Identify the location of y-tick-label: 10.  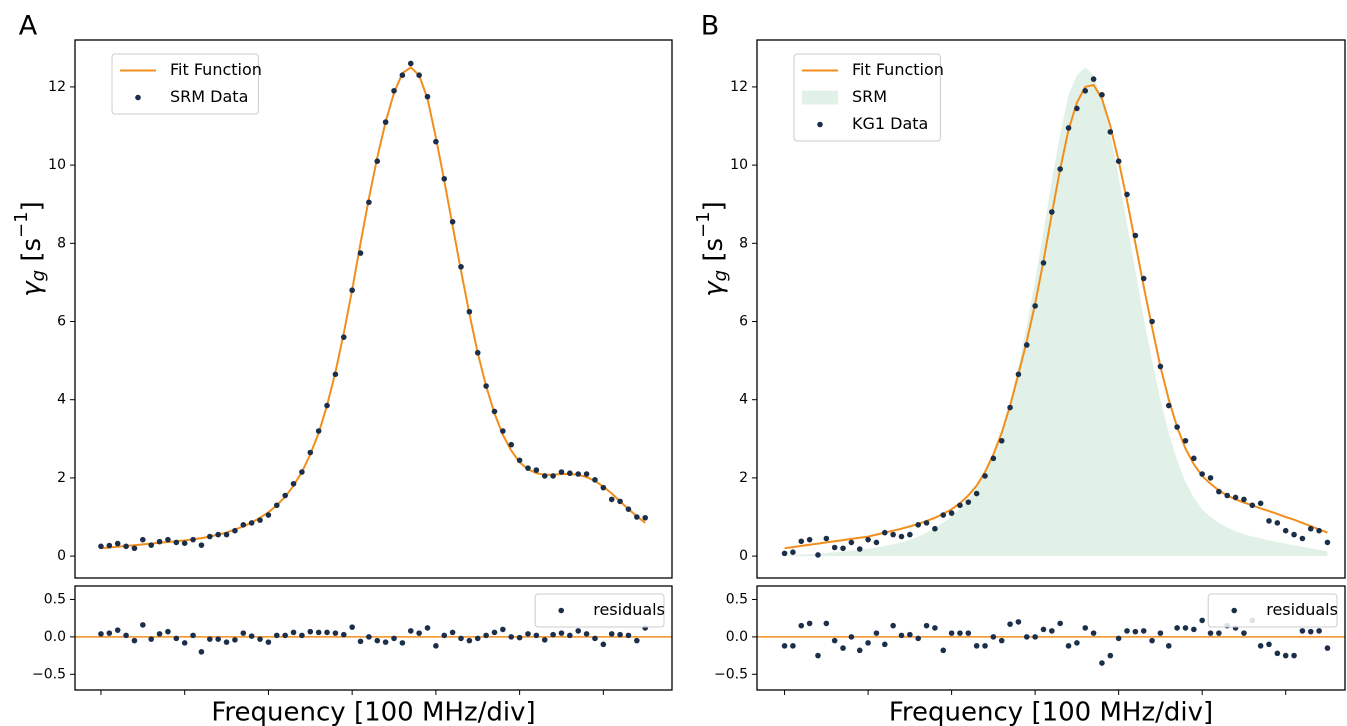
(57, 165).